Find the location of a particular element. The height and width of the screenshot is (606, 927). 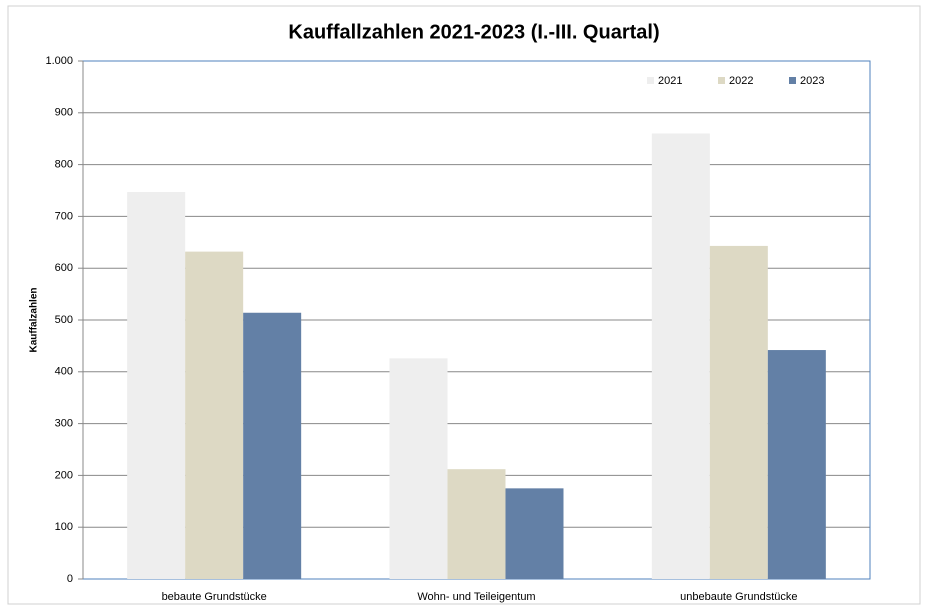

x-tick-label: bebaute Grundstücke is located at coordinates (214, 597).